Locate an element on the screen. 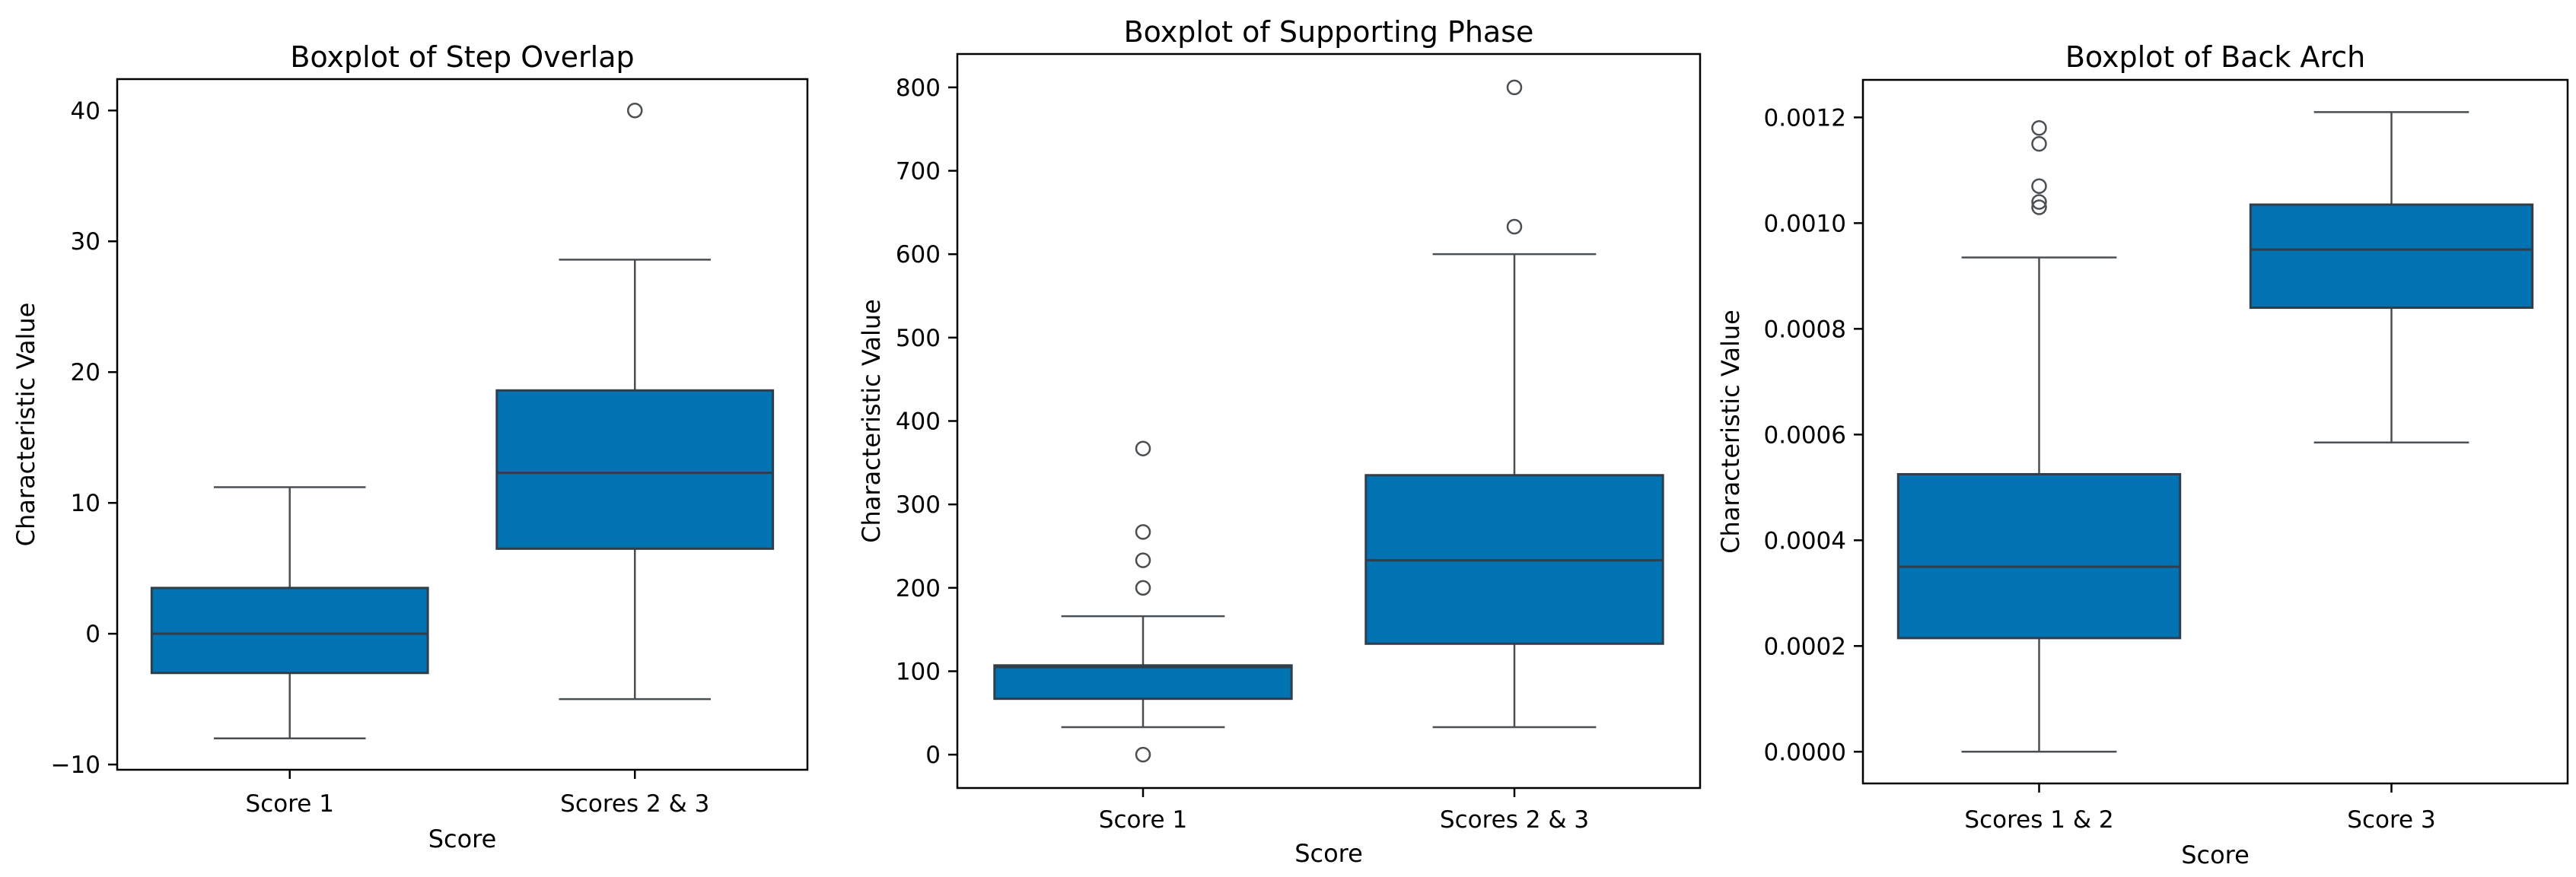 This screenshot has height=877, width=2576. y-tick-label: 200 is located at coordinates (918, 588).